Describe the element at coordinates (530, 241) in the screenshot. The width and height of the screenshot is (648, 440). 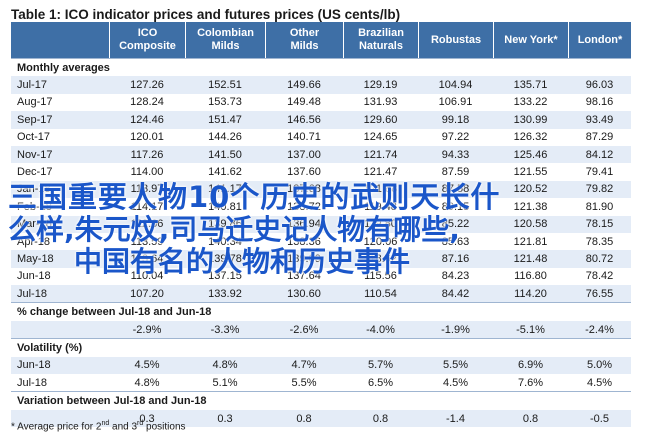
I see `table-cell: 121.81` at that location.